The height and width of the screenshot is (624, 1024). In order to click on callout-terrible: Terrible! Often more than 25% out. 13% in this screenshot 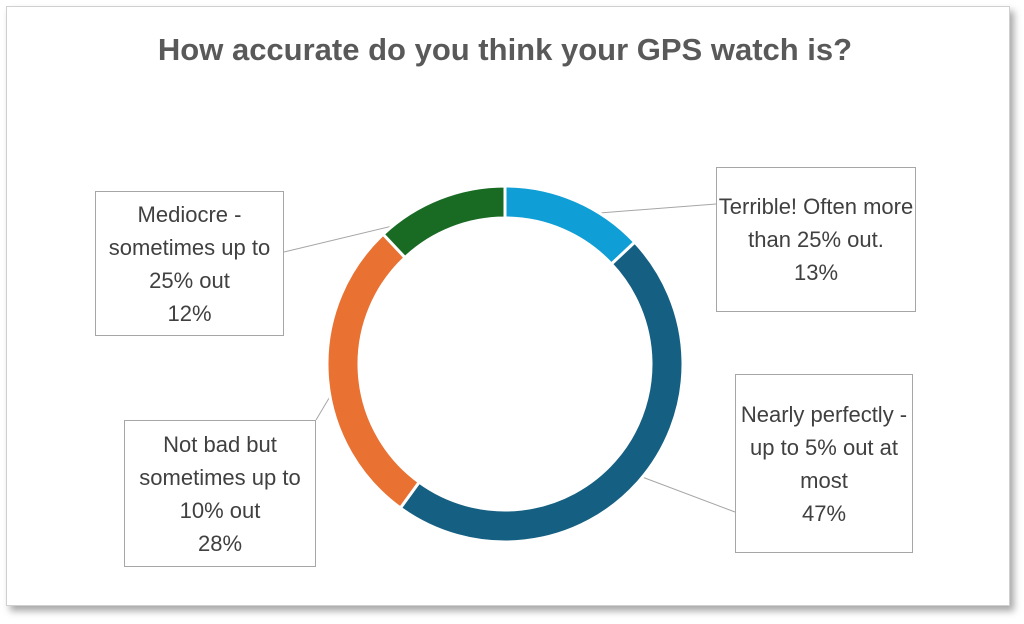, I will do `click(816, 239)`.